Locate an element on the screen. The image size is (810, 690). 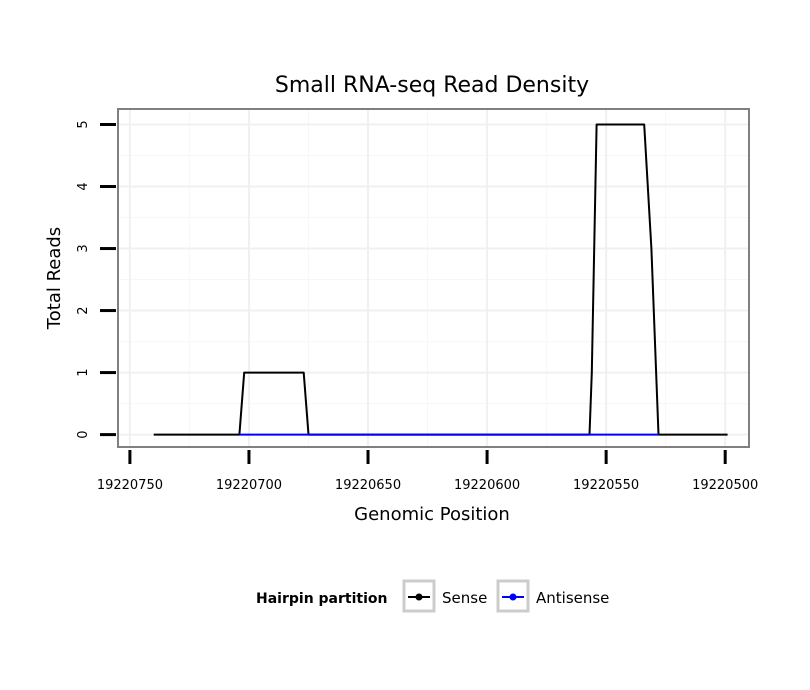
y-tick-label: 0 is located at coordinates (83, 434).